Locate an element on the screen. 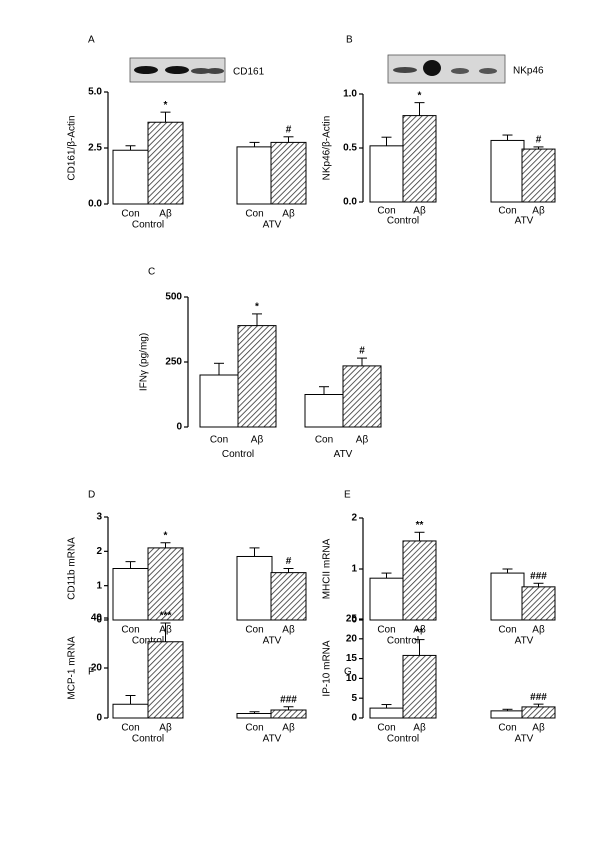 The height and width of the screenshot is (848, 600). panel-letter: C is located at coordinates (151, 272).